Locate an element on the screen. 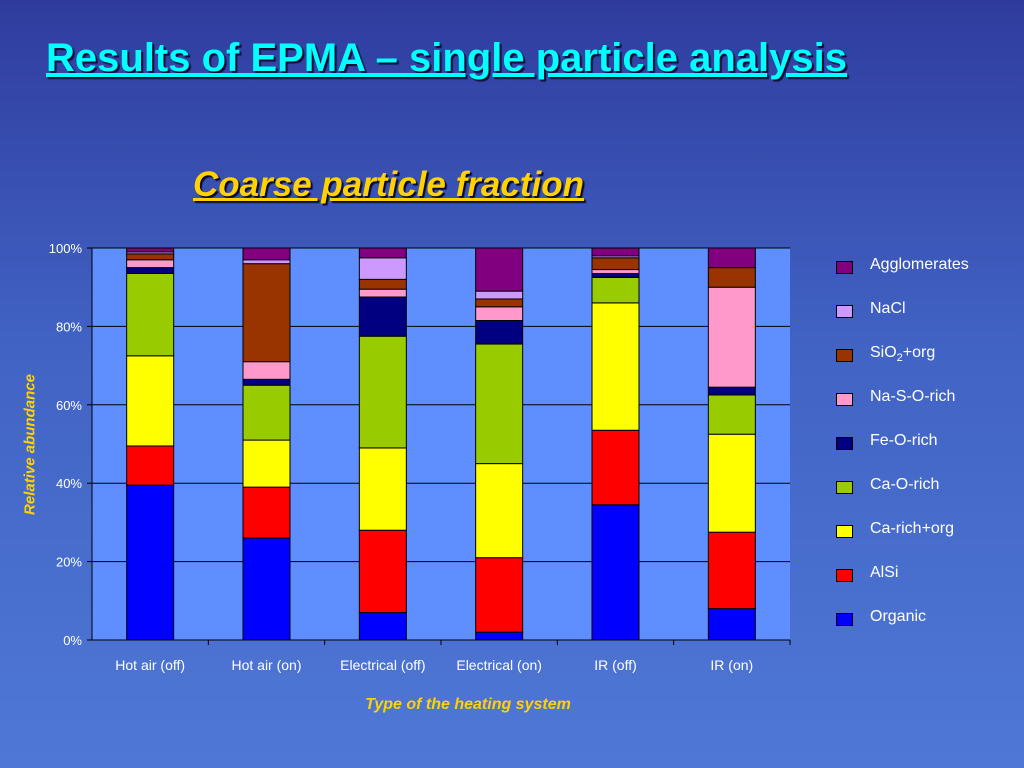  x-tick-label: IR (off) is located at coordinates (615, 665).